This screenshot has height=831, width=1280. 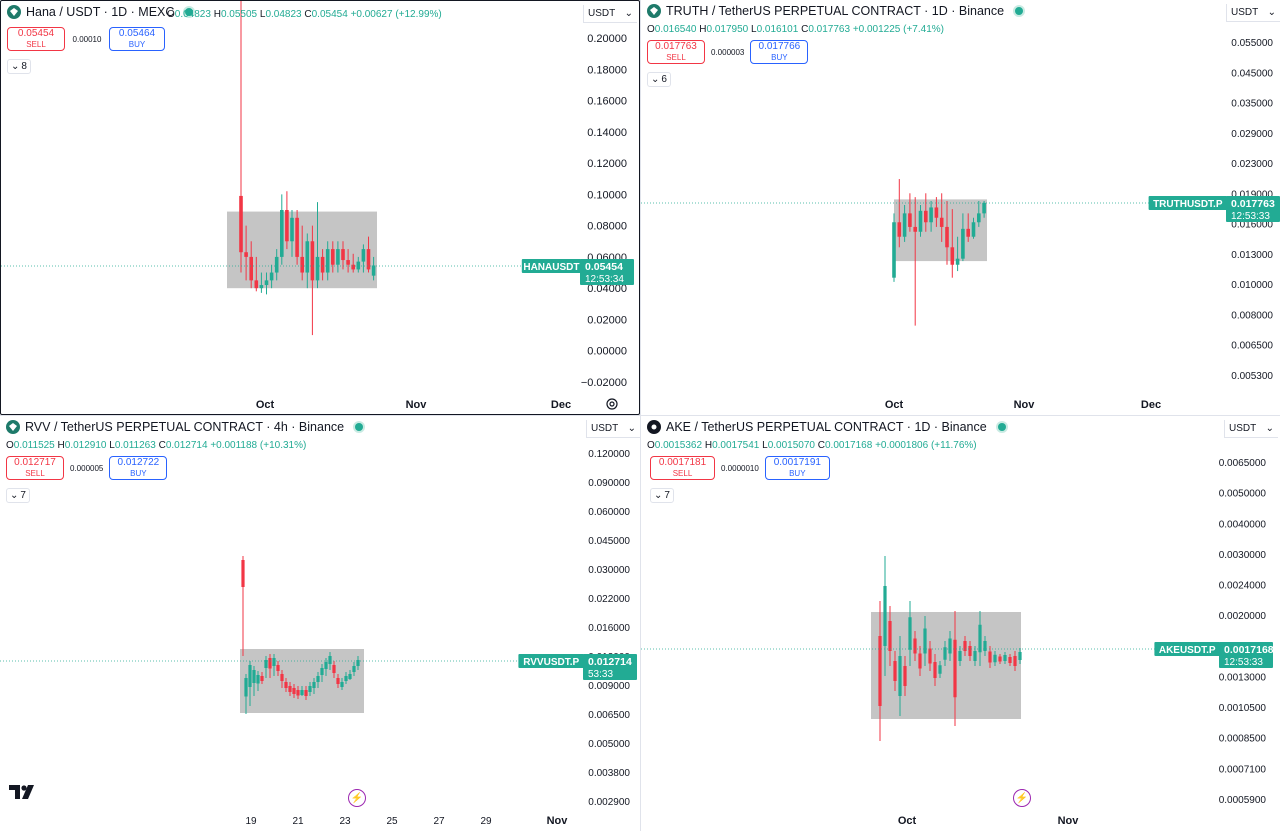 I want to click on tradingview-logo-icon, so click(x=22, y=792).